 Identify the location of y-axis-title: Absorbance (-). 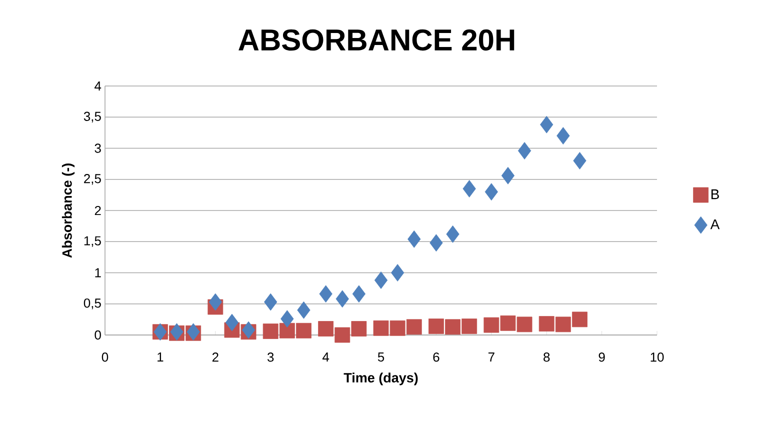
(68, 211).